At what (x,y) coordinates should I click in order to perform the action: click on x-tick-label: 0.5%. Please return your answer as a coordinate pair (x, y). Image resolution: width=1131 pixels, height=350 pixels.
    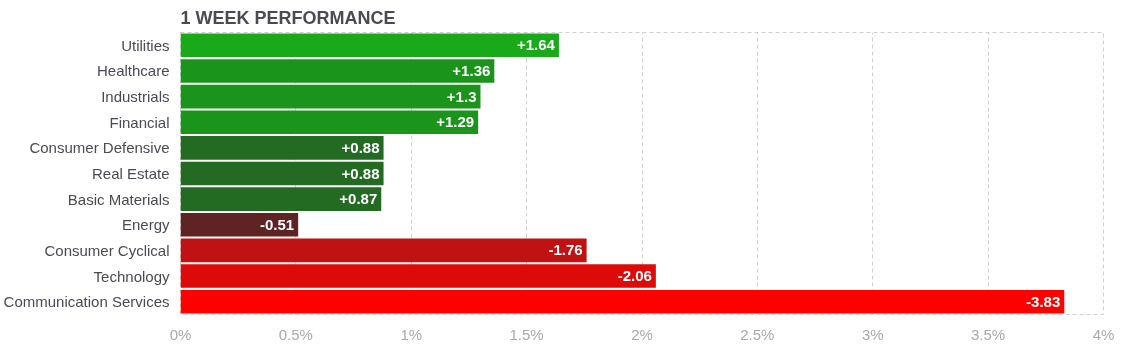
    Looking at the image, I should click on (295, 334).